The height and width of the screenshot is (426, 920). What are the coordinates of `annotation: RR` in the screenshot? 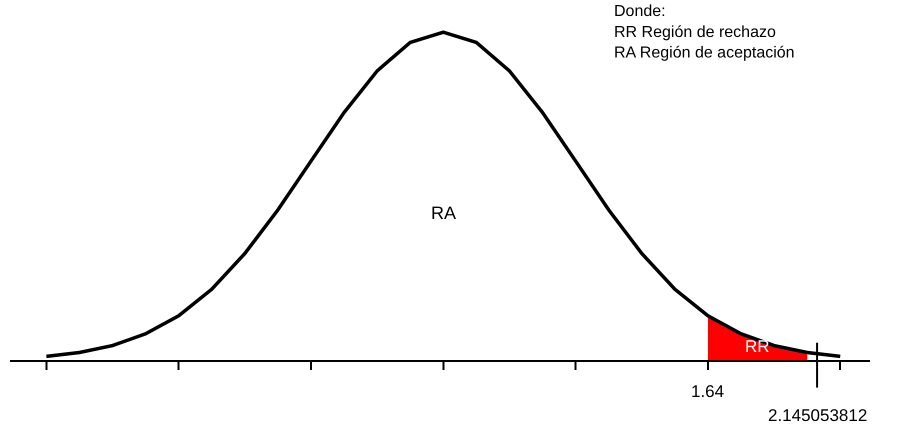 It's located at (757, 346).